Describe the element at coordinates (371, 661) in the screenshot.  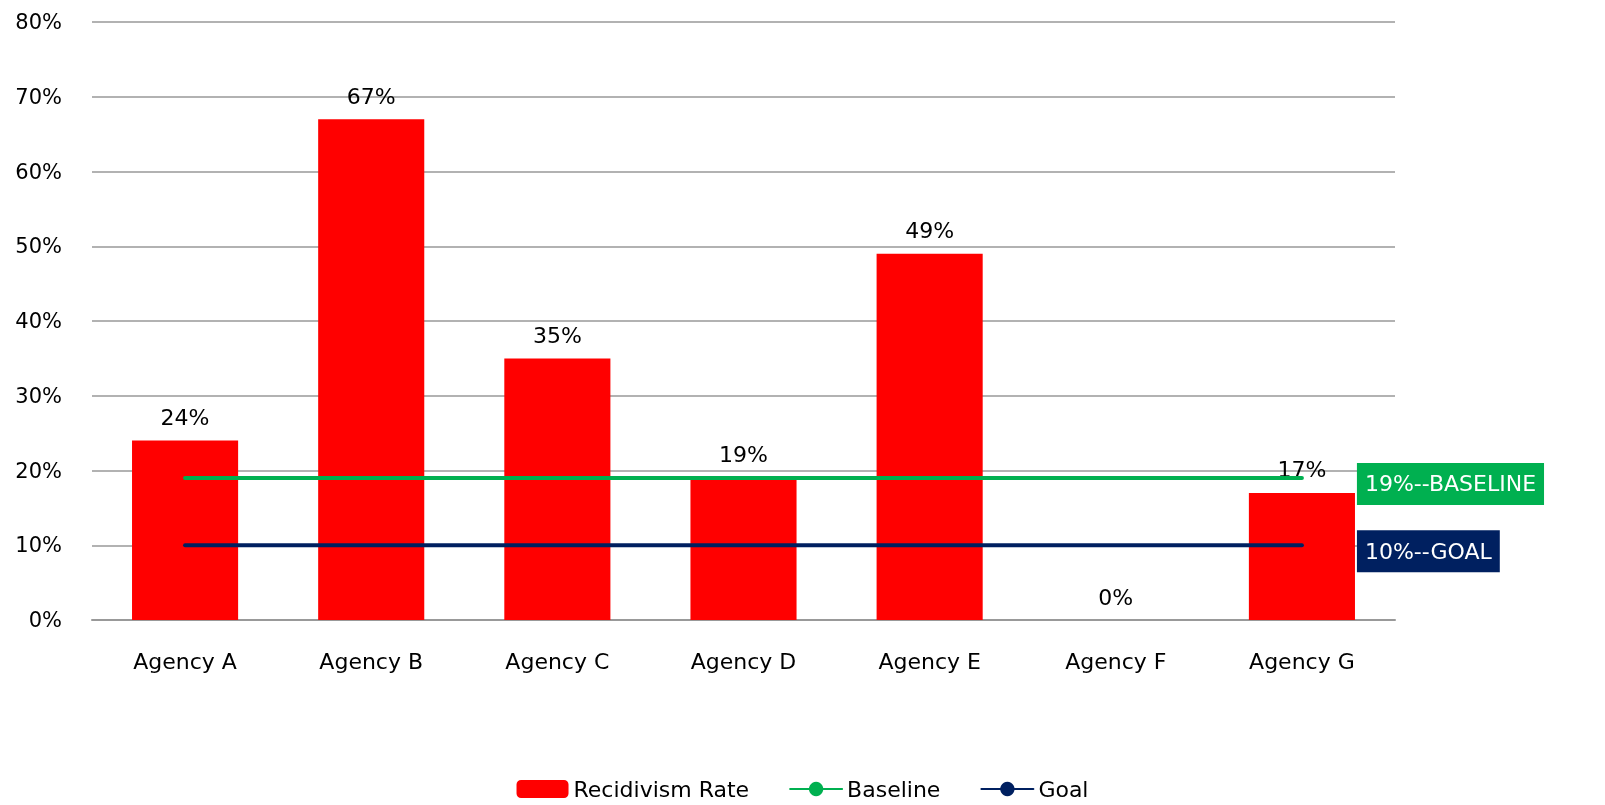
I see `x-tick-label: Agency B` at that location.